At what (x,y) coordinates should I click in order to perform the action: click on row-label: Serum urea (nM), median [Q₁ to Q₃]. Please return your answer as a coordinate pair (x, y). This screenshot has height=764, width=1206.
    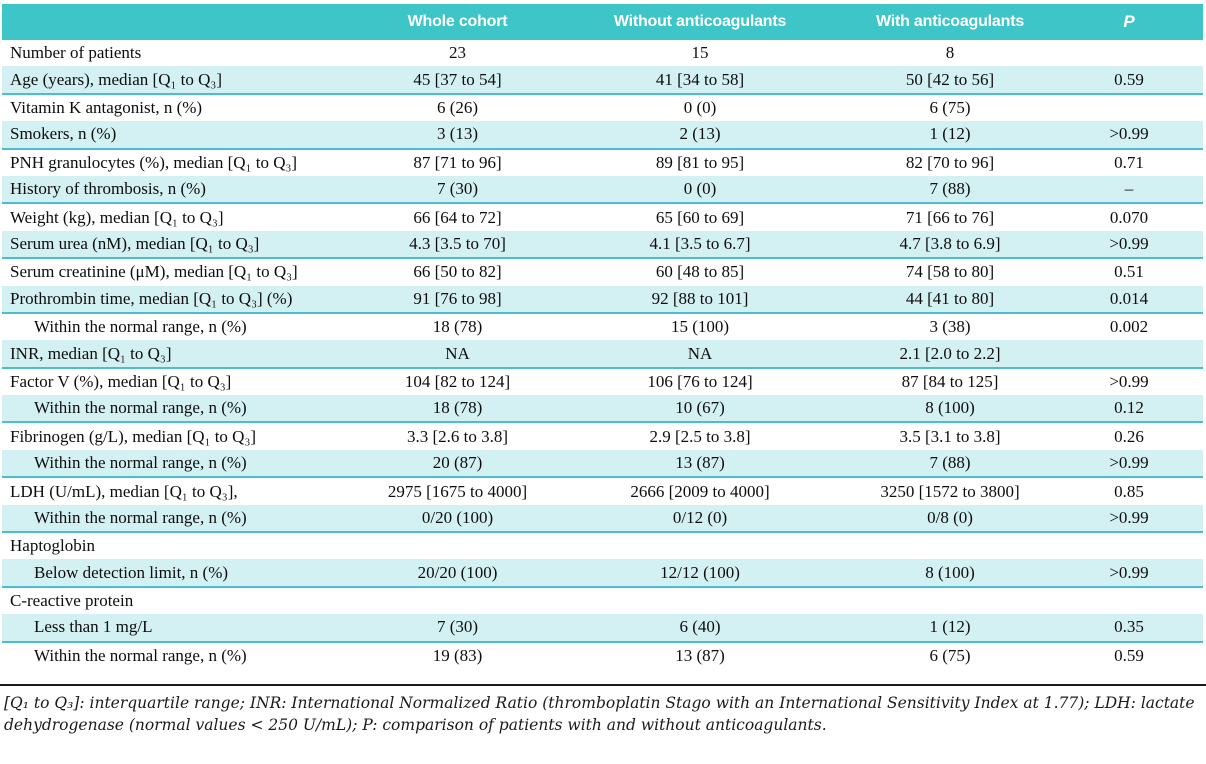
    Looking at the image, I should click on (181, 245).